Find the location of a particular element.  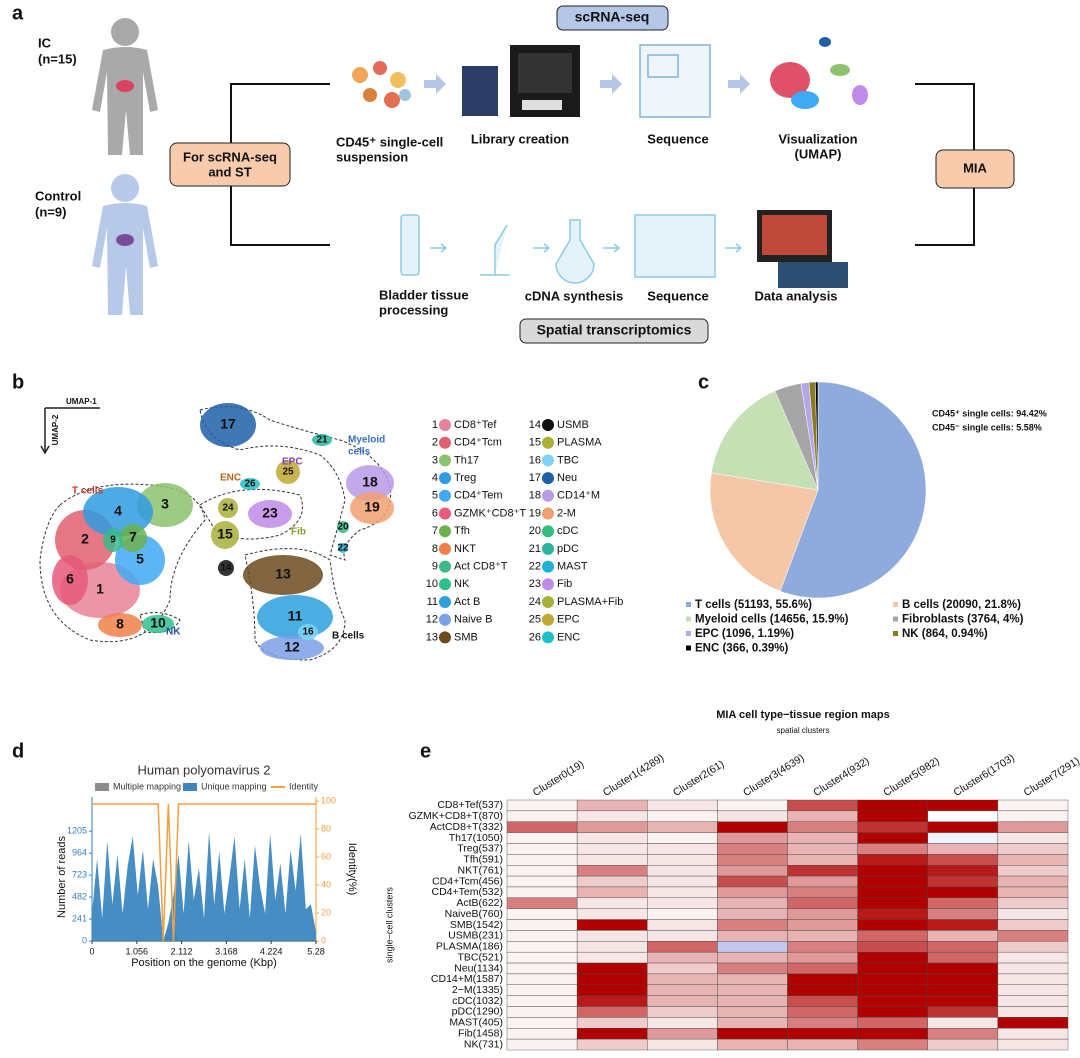

scrna-box is located at coordinates (612, 18).